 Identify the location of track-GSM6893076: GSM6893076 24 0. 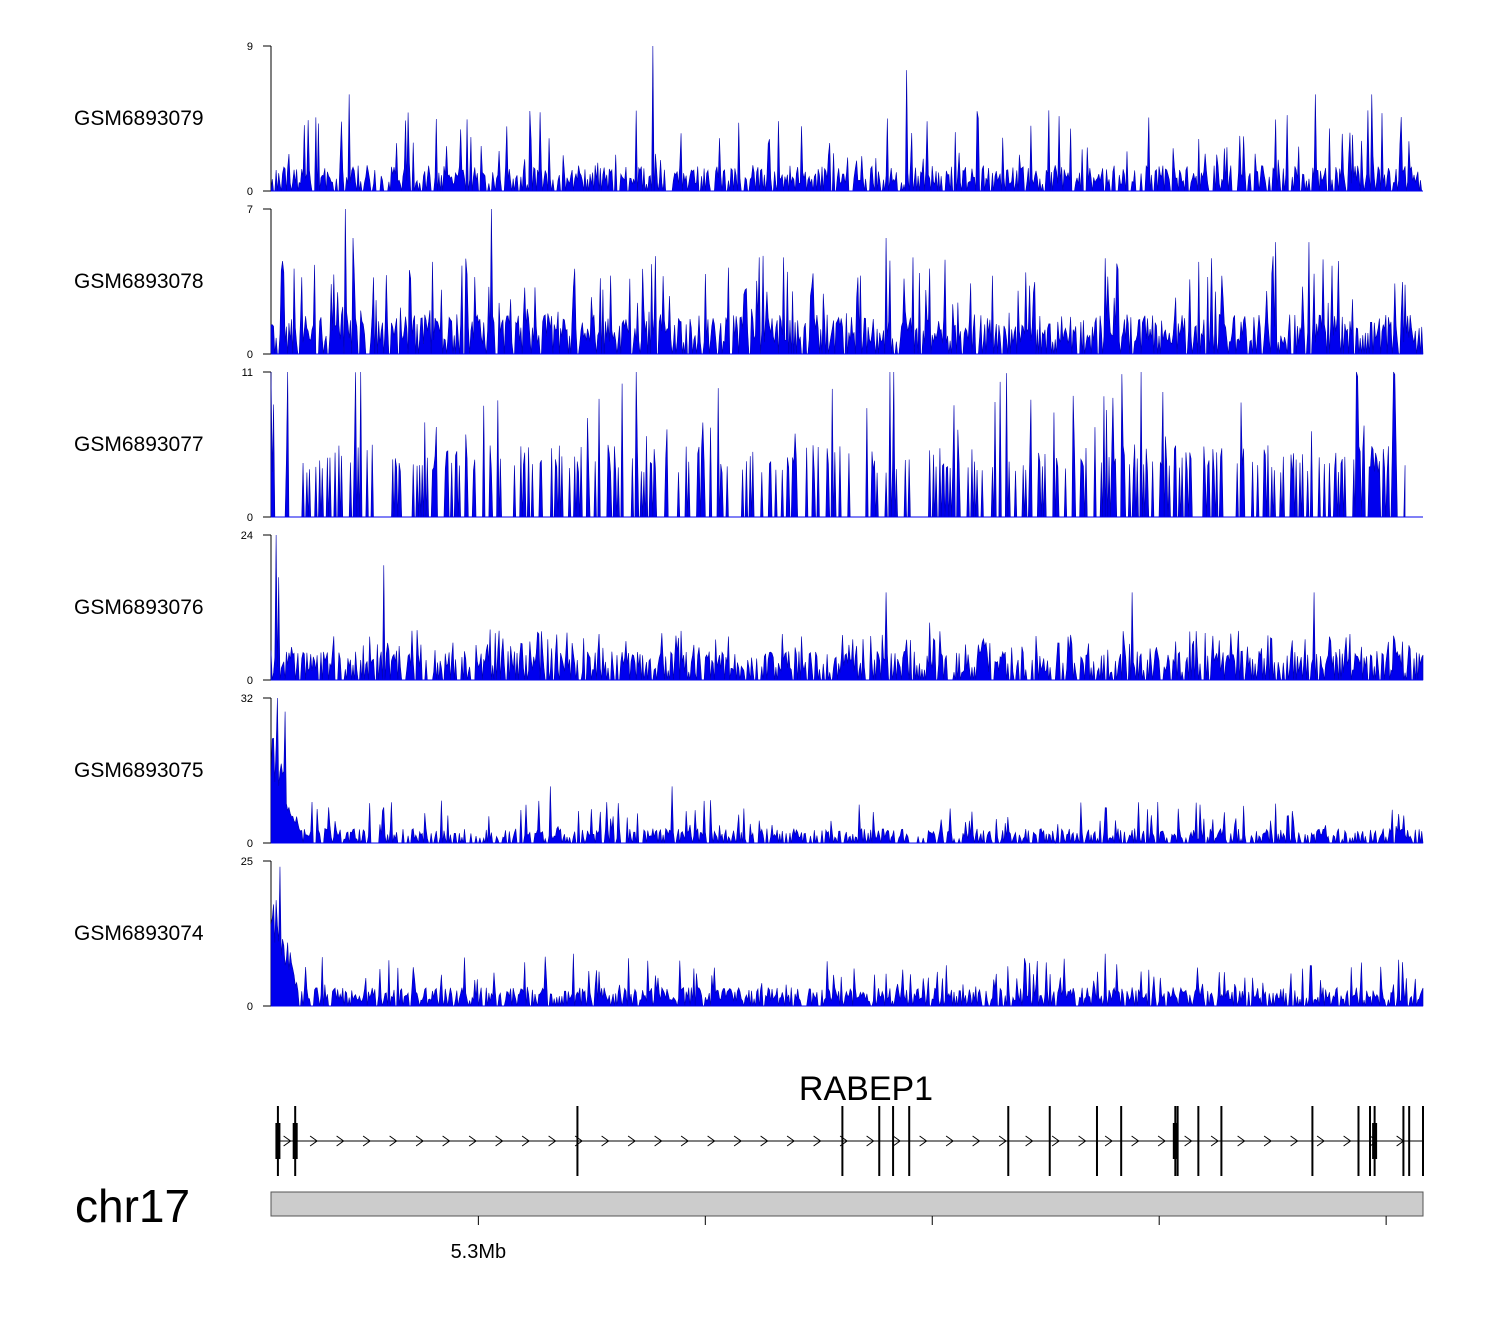
(749, 608).